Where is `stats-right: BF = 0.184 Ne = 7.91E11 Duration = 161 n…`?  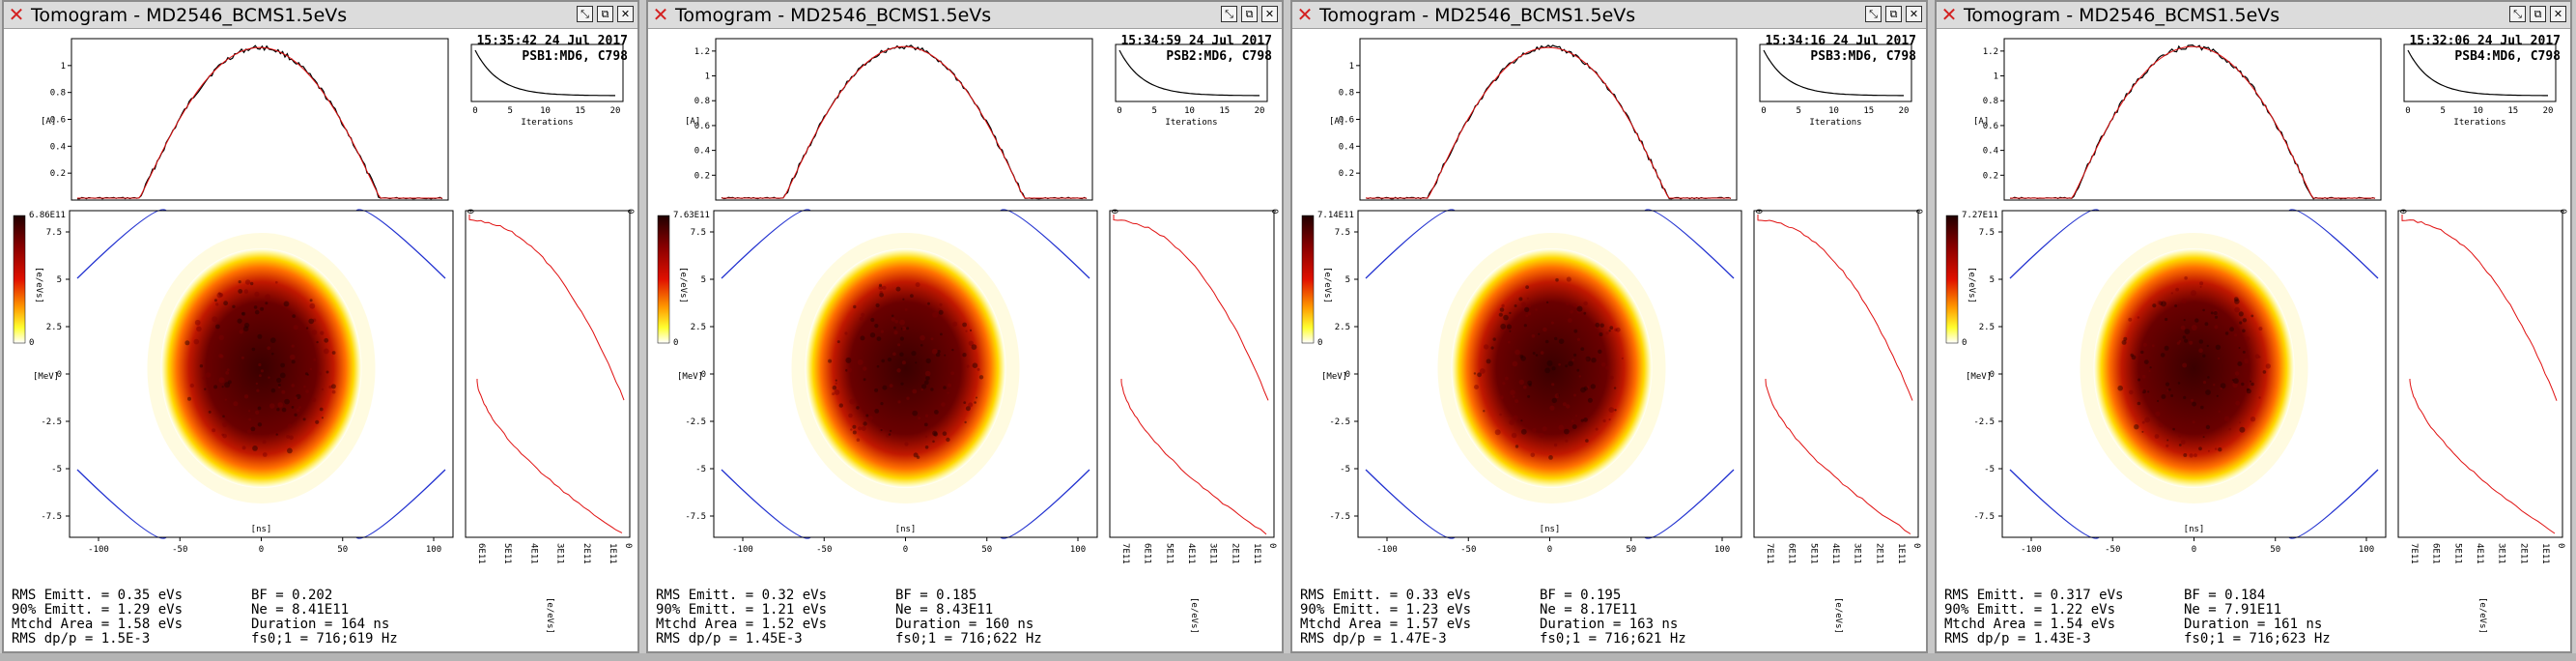
stats-right: BF = 0.184 Ne = 7.91E11 Duration = 161 n… is located at coordinates (2257, 618).